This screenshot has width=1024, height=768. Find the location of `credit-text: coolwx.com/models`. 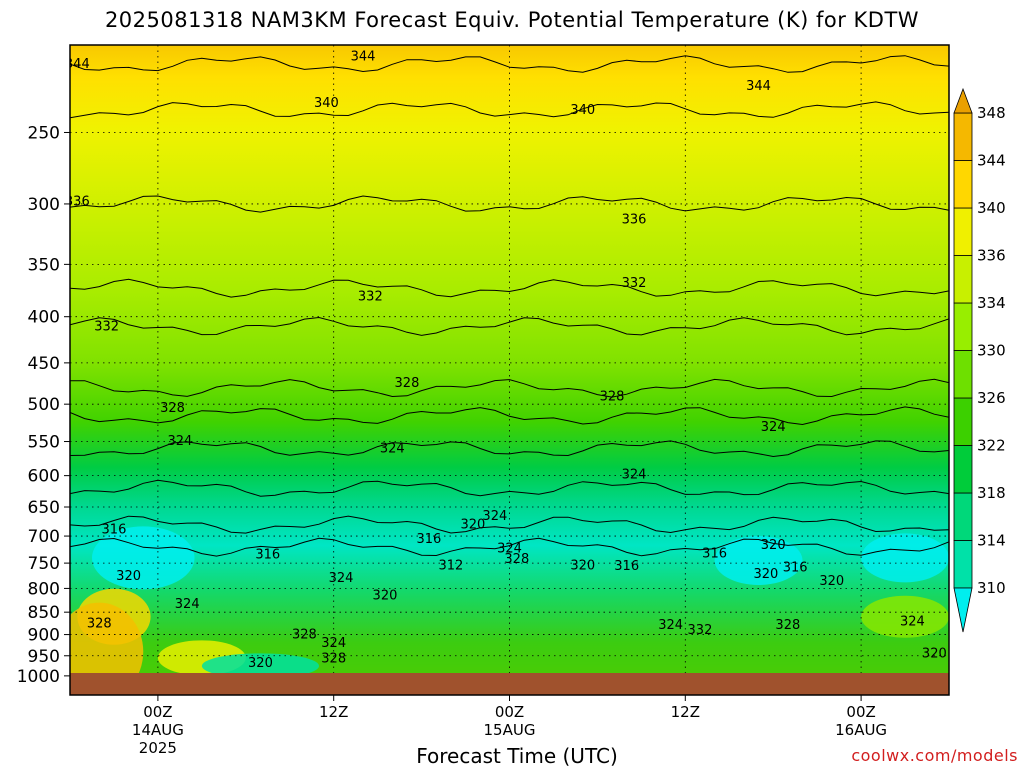

credit-text: coolwx.com/models is located at coordinates (934, 755).